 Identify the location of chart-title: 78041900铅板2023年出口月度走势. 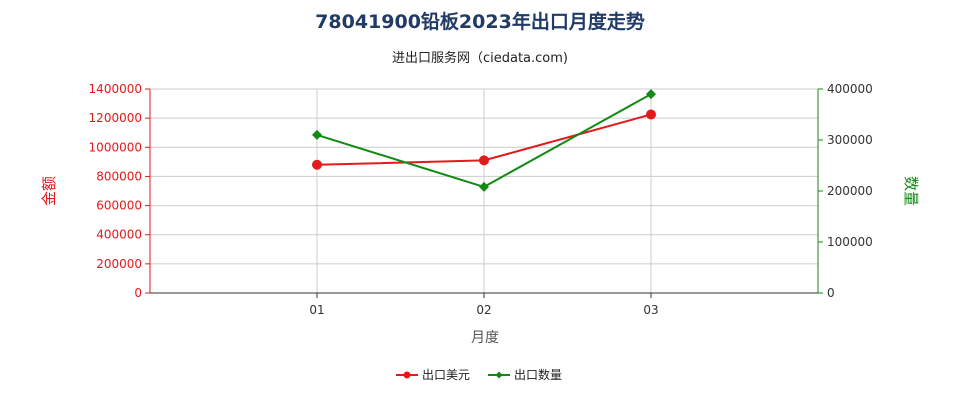
(480, 21).